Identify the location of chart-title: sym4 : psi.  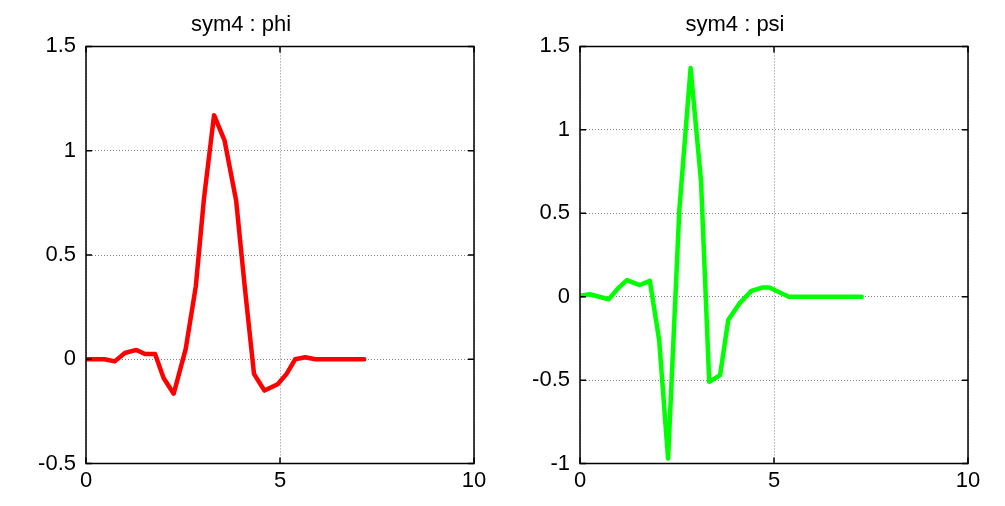
(735, 24).